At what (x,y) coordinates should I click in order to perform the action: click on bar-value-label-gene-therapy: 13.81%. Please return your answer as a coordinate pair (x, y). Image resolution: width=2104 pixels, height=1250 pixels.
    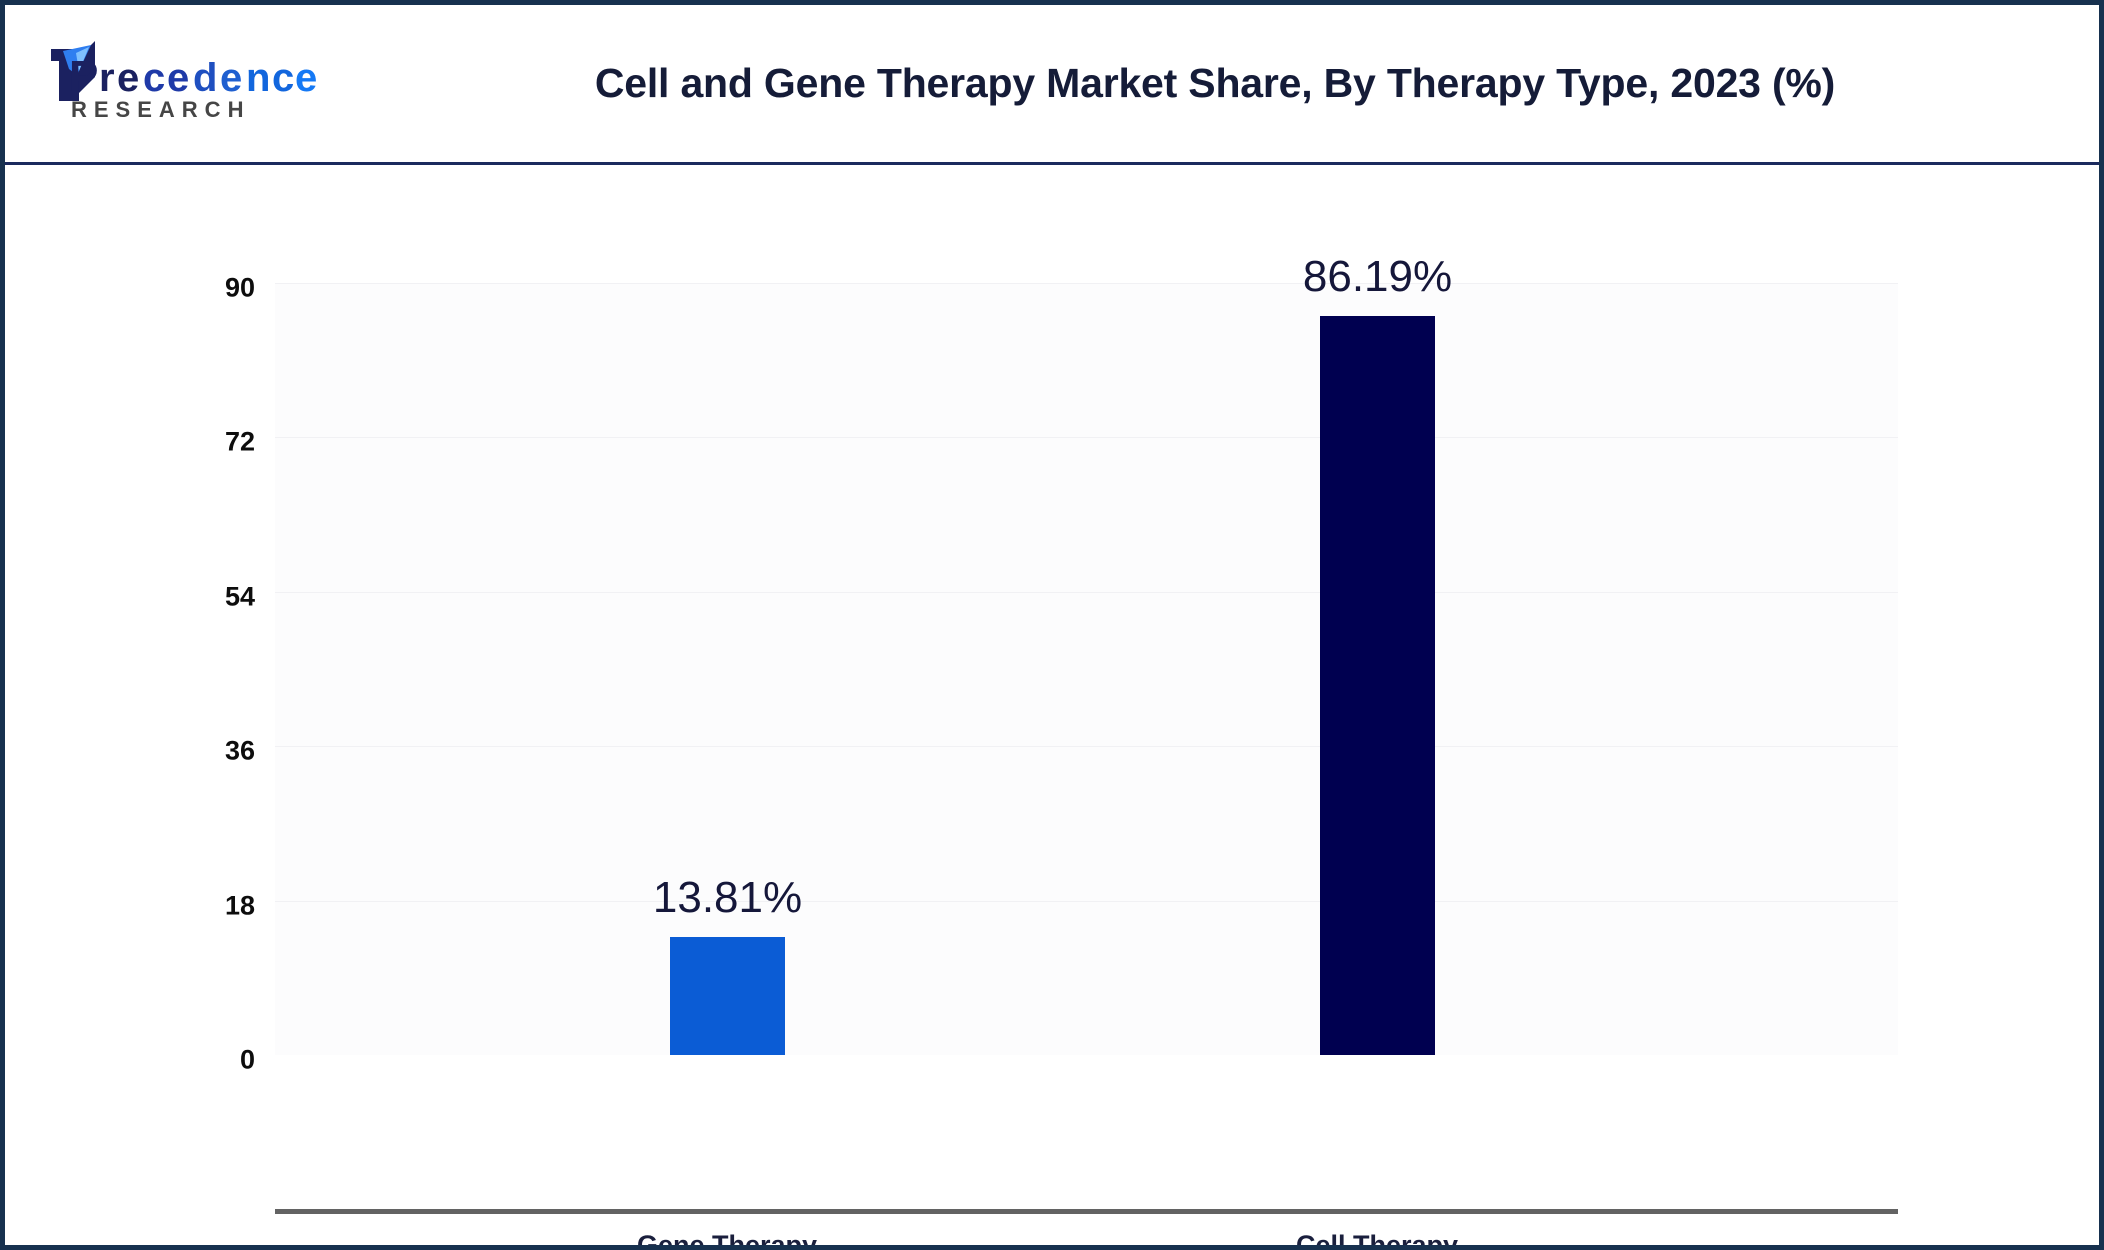
    Looking at the image, I should click on (727, 897).